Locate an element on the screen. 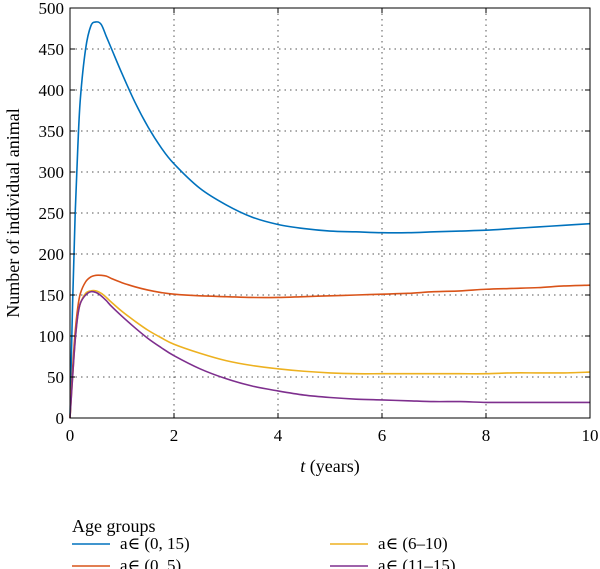 The image size is (600, 569). legend-item-4: a∈ (11–15) is located at coordinates (393, 562).